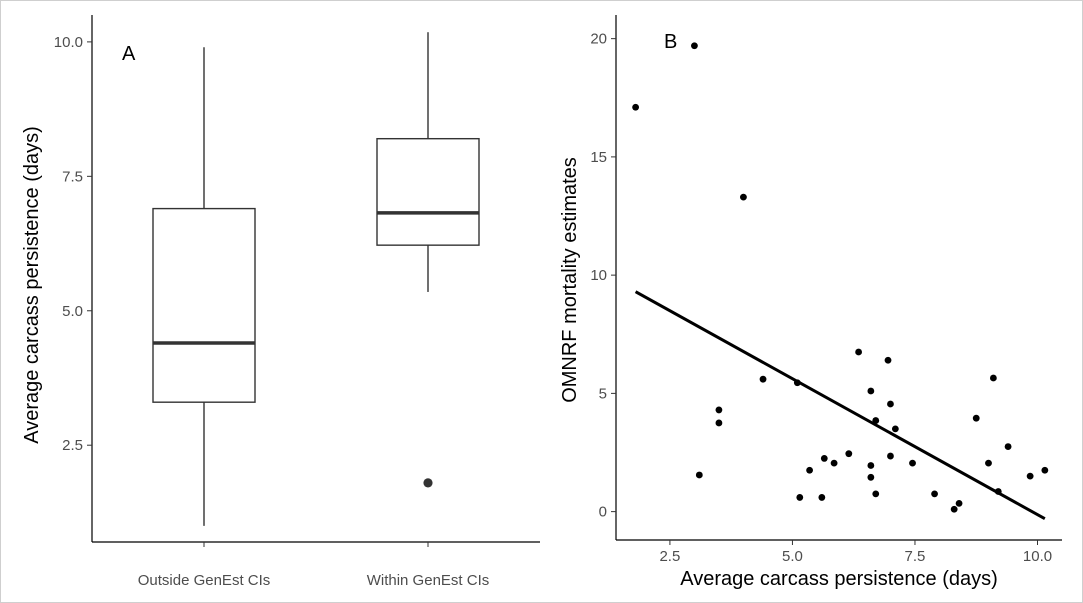 The image size is (1083, 603). What do you see at coordinates (72, 445) in the screenshot?
I see `panel-a-y-tick-label: 2.5` at bounding box center [72, 445].